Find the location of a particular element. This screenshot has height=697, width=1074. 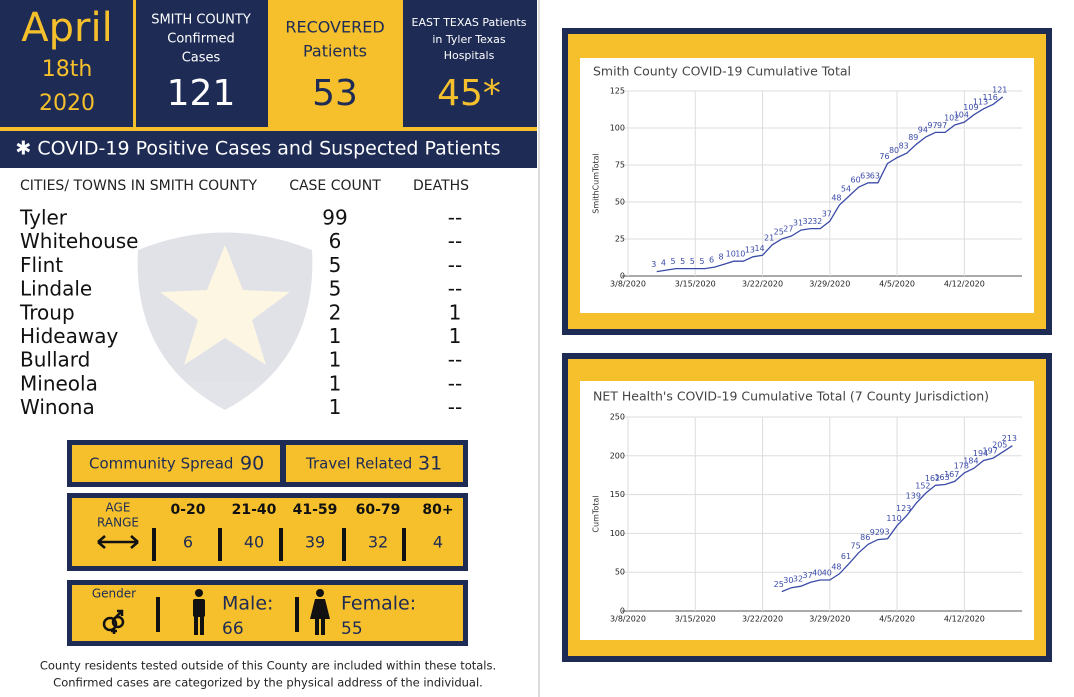

data-label: 48 is located at coordinates (836, 197).